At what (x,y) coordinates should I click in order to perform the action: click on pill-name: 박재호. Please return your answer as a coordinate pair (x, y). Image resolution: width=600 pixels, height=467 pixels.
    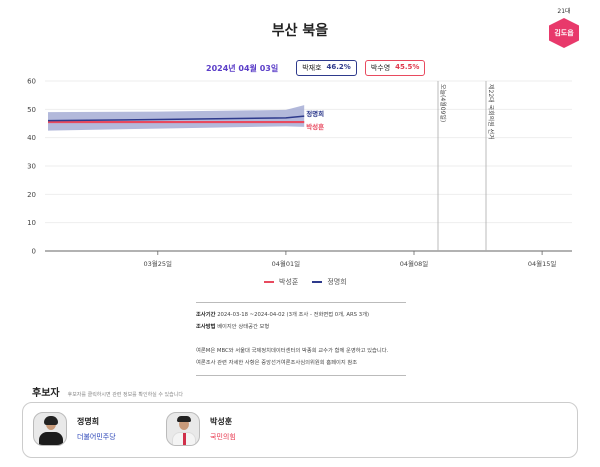
    Looking at the image, I should click on (312, 68).